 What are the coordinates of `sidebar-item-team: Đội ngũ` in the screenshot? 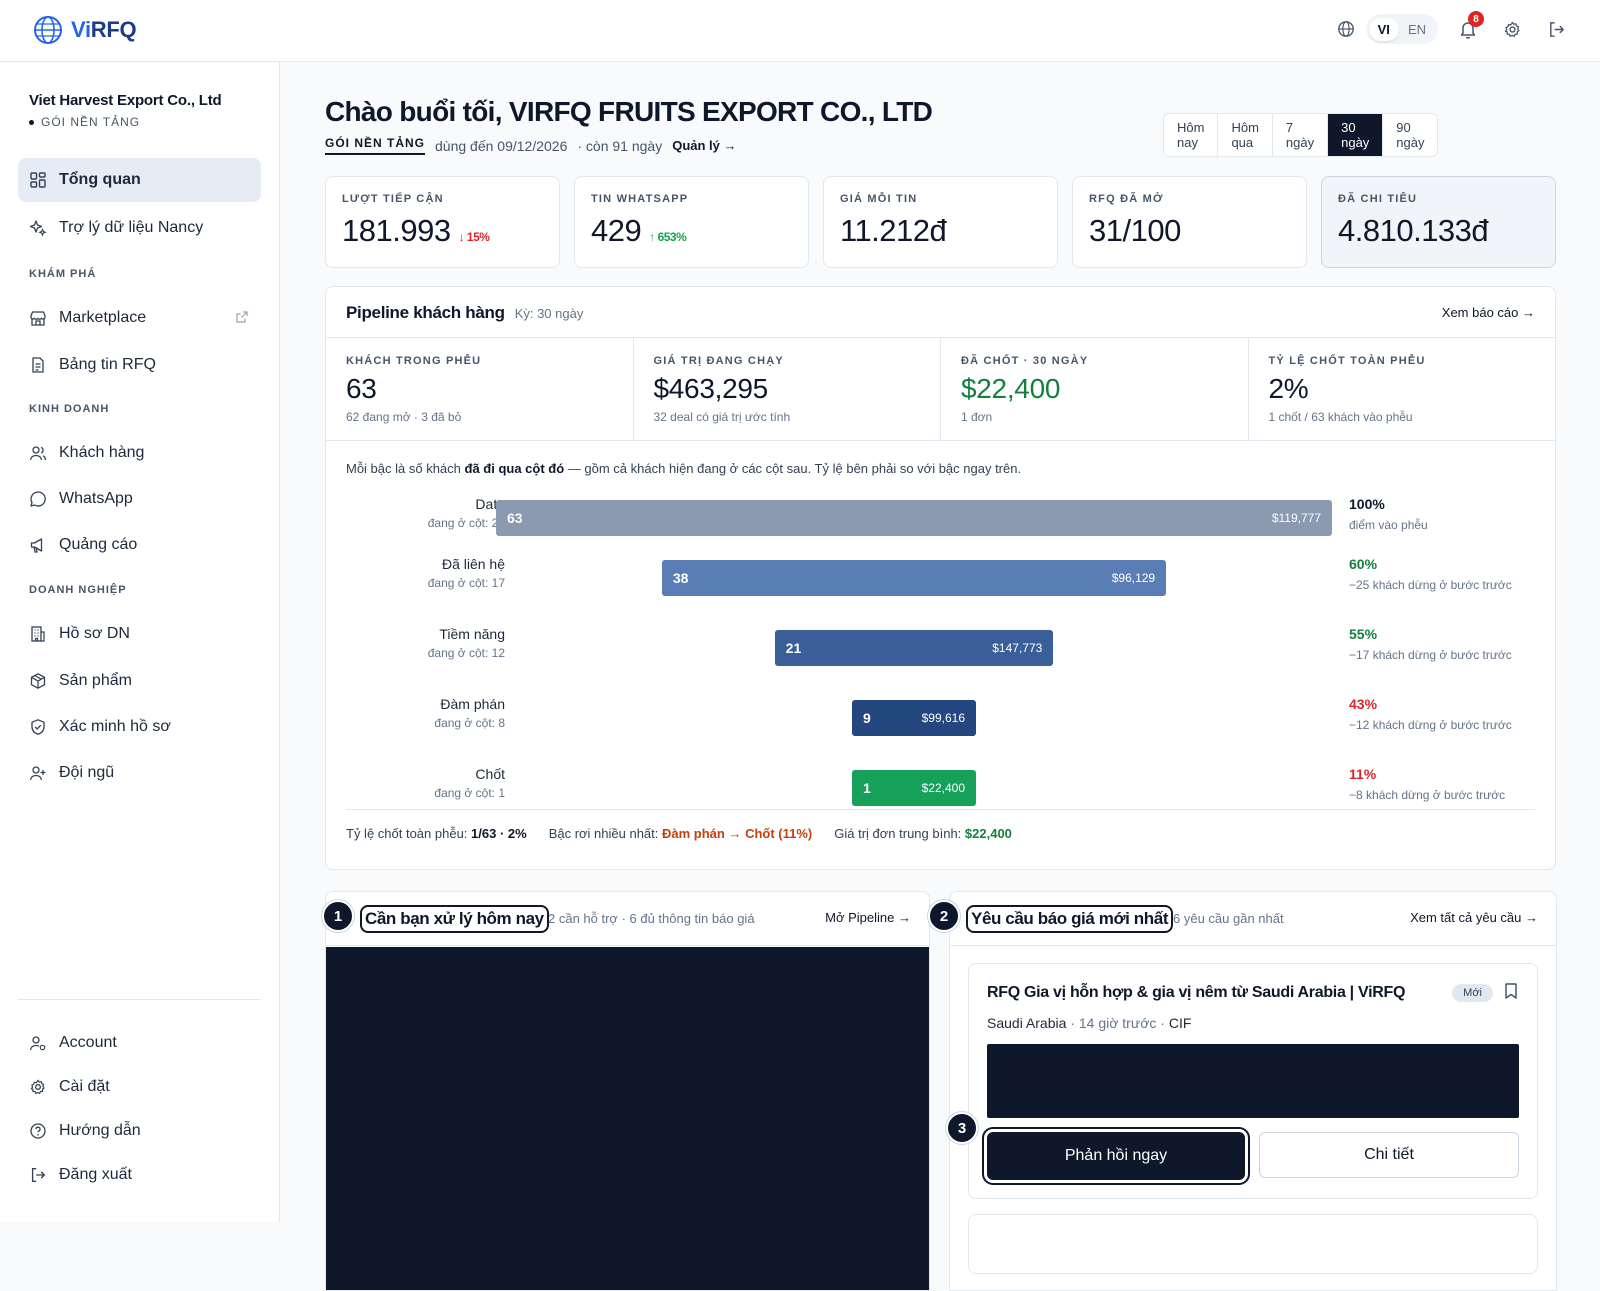 It's located at (139, 773).